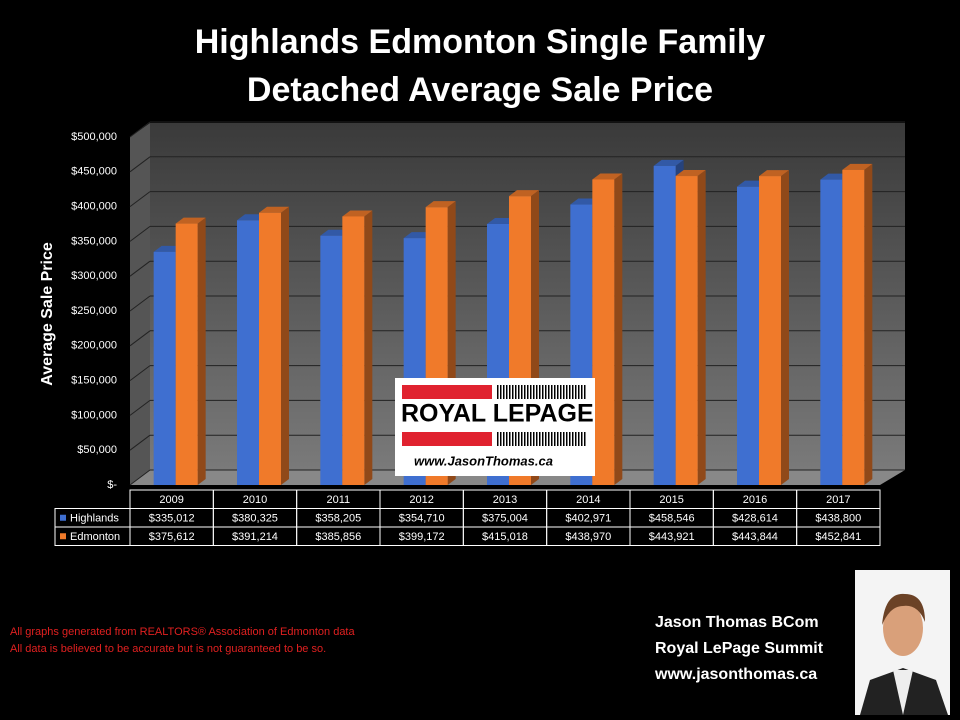  I want to click on table-value: $402,971, so click(588, 519).